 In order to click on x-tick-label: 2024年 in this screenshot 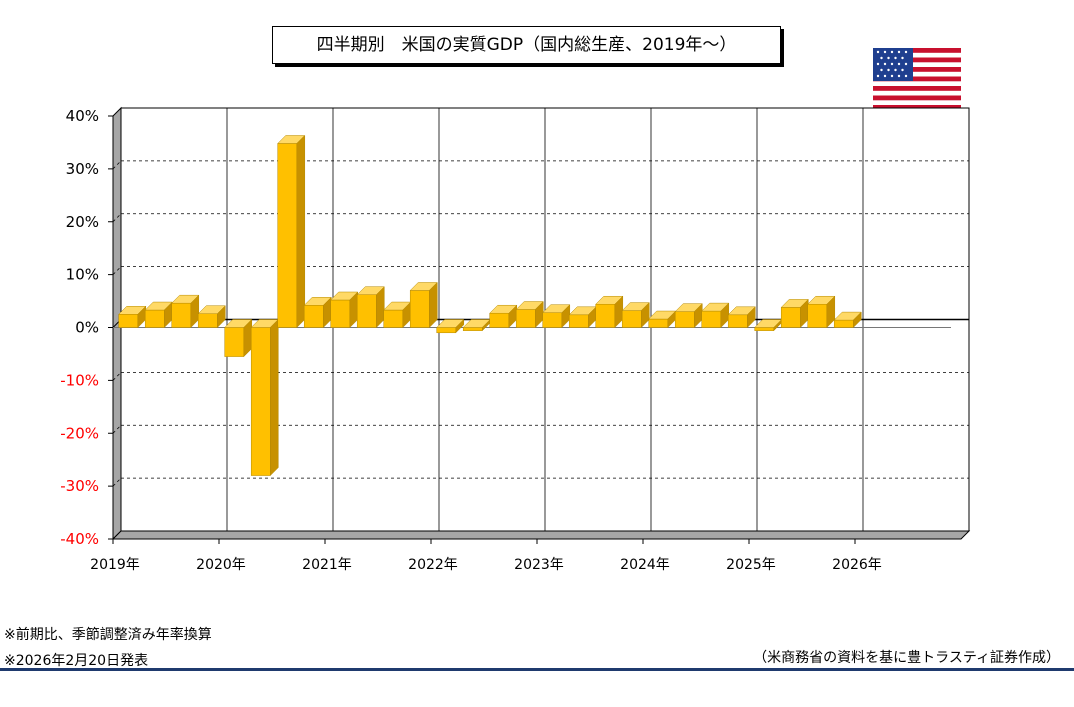, I will do `click(645, 565)`.